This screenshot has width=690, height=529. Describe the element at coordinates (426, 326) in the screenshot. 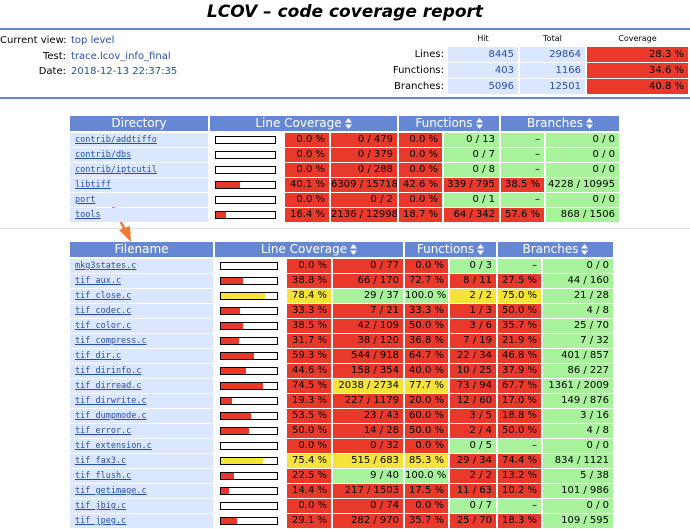

I see `coverage-percent: 50.0 %` at that location.